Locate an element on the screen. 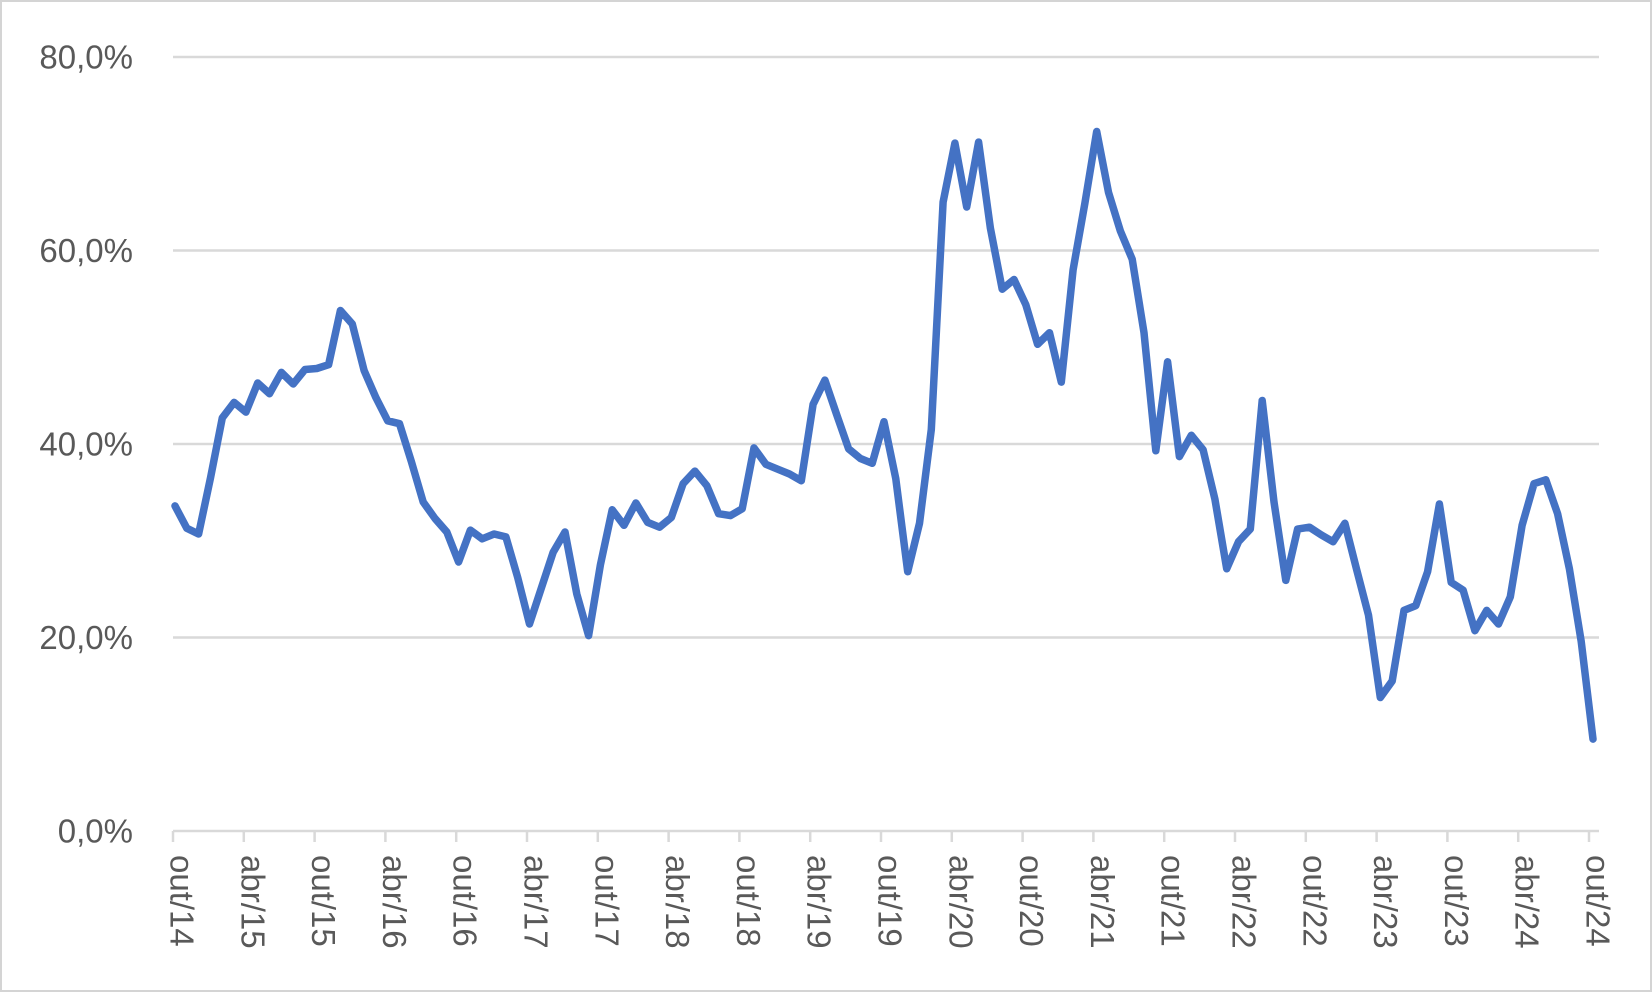 This screenshot has height=992, width=1652. x-axis-tick-label: abr/24 is located at coordinates (1527, 902).